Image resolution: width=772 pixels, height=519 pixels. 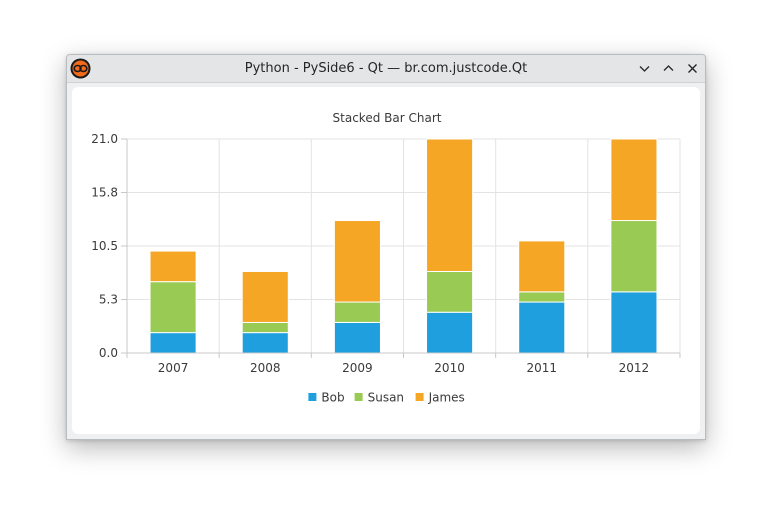 I want to click on app-icon, so click(x=80, y=68).